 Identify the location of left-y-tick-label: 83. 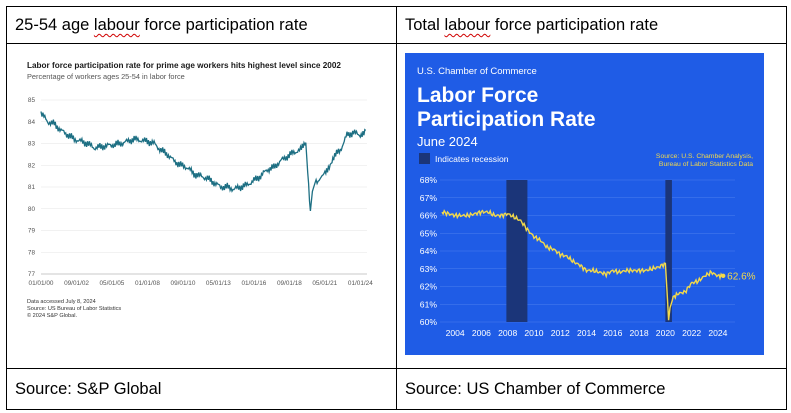
(32, 144).